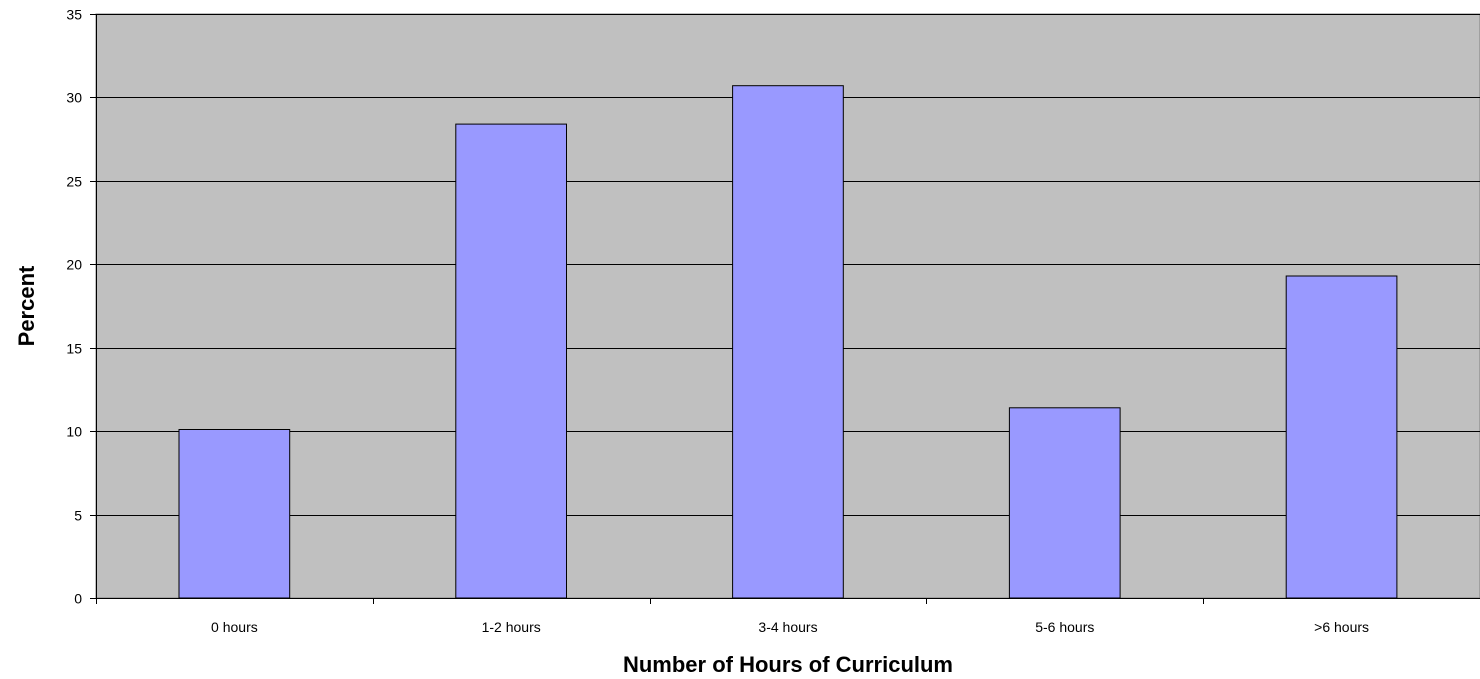 The width and height of the screenshot is (1480, 679). Describe the element at coordinates (787, 627) in the screenshot. I see `x-tick-label: 3-4 hours` at that location.